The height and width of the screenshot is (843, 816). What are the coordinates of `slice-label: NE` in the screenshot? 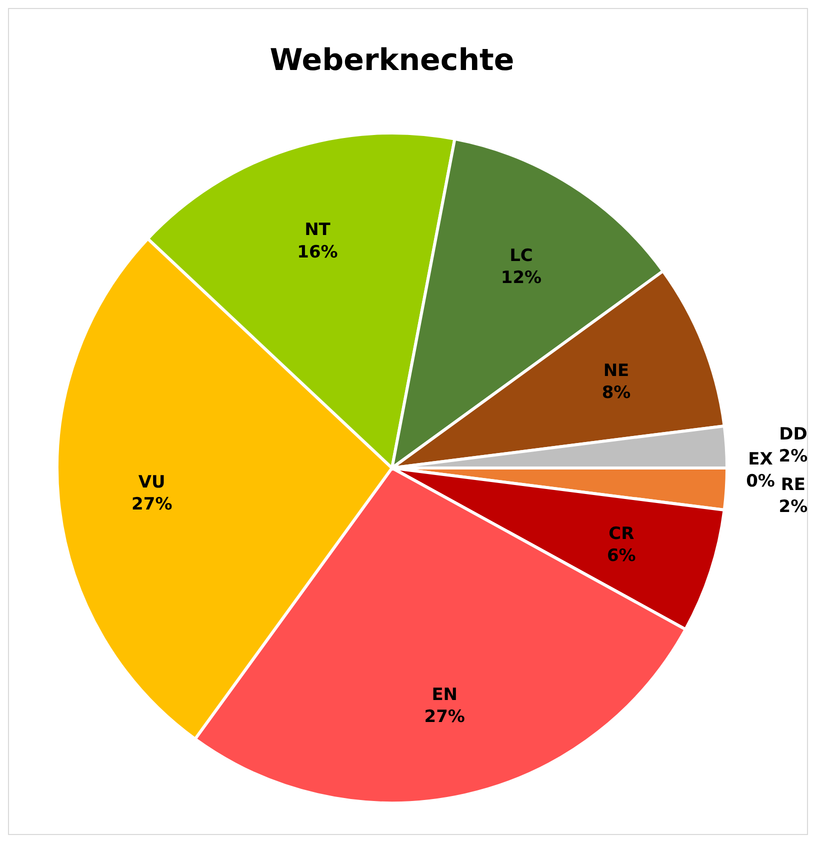 It's located at (616, 370).